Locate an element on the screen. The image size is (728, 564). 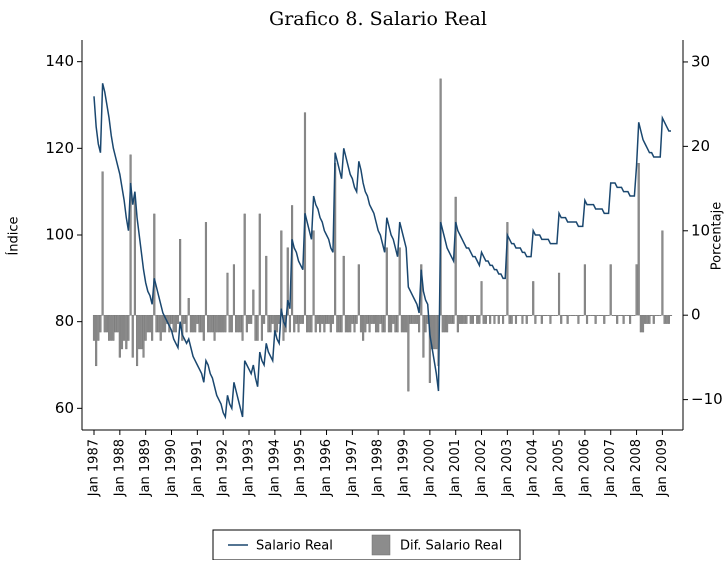
x-tick-label: Jan 1995 is located at coordinates (300, 468).